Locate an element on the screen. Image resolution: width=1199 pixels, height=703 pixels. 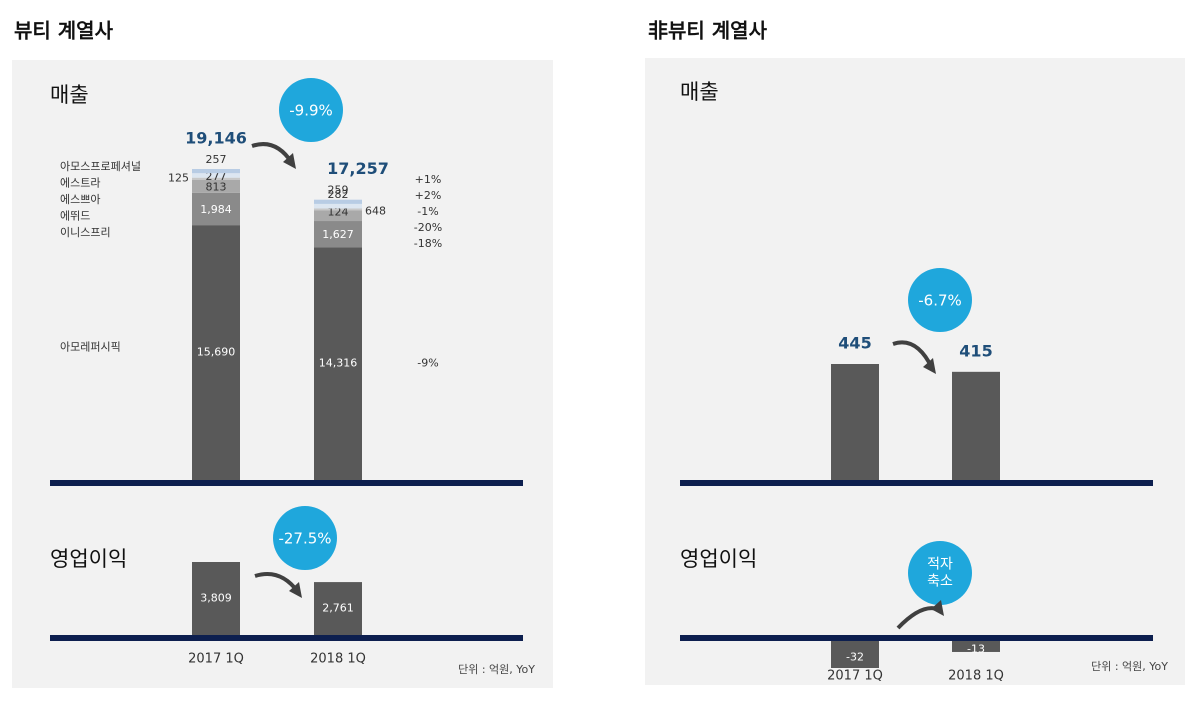
legend-label: 에뛰드 is located at coordinates (75, 216).